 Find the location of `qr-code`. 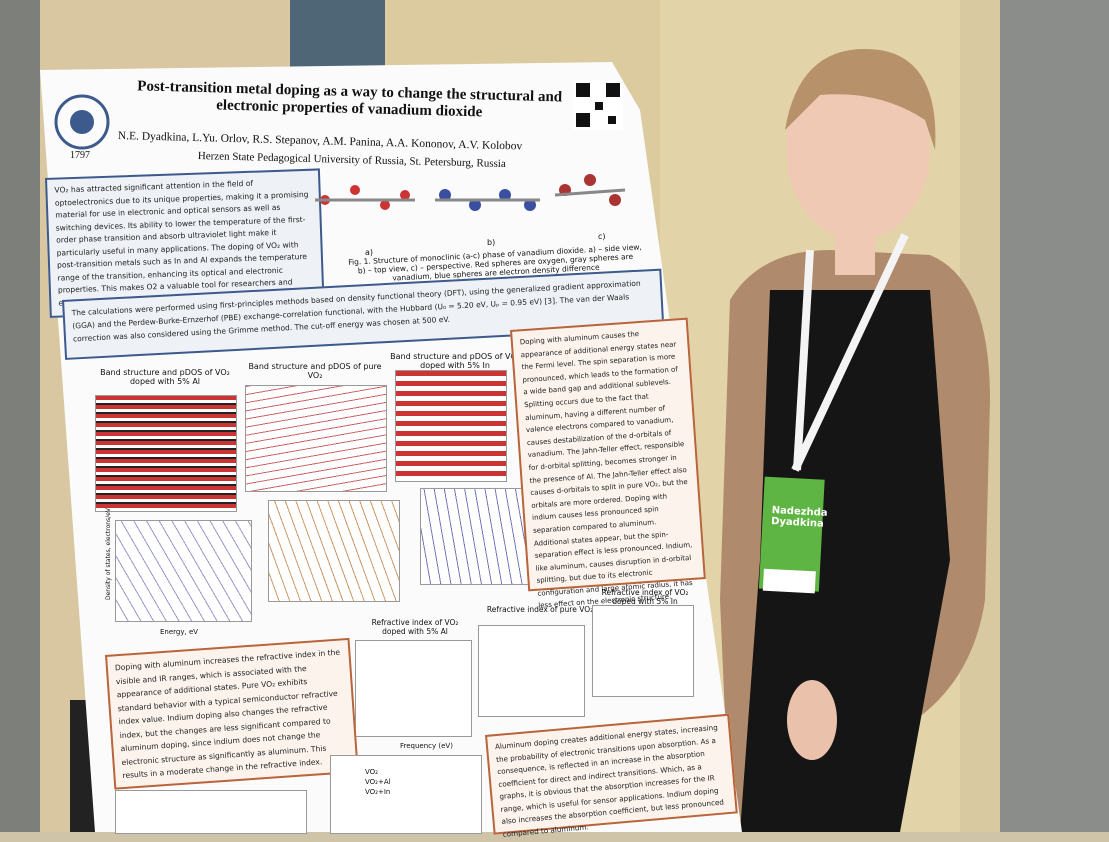

qr-code is located at coordinates (598, 105).